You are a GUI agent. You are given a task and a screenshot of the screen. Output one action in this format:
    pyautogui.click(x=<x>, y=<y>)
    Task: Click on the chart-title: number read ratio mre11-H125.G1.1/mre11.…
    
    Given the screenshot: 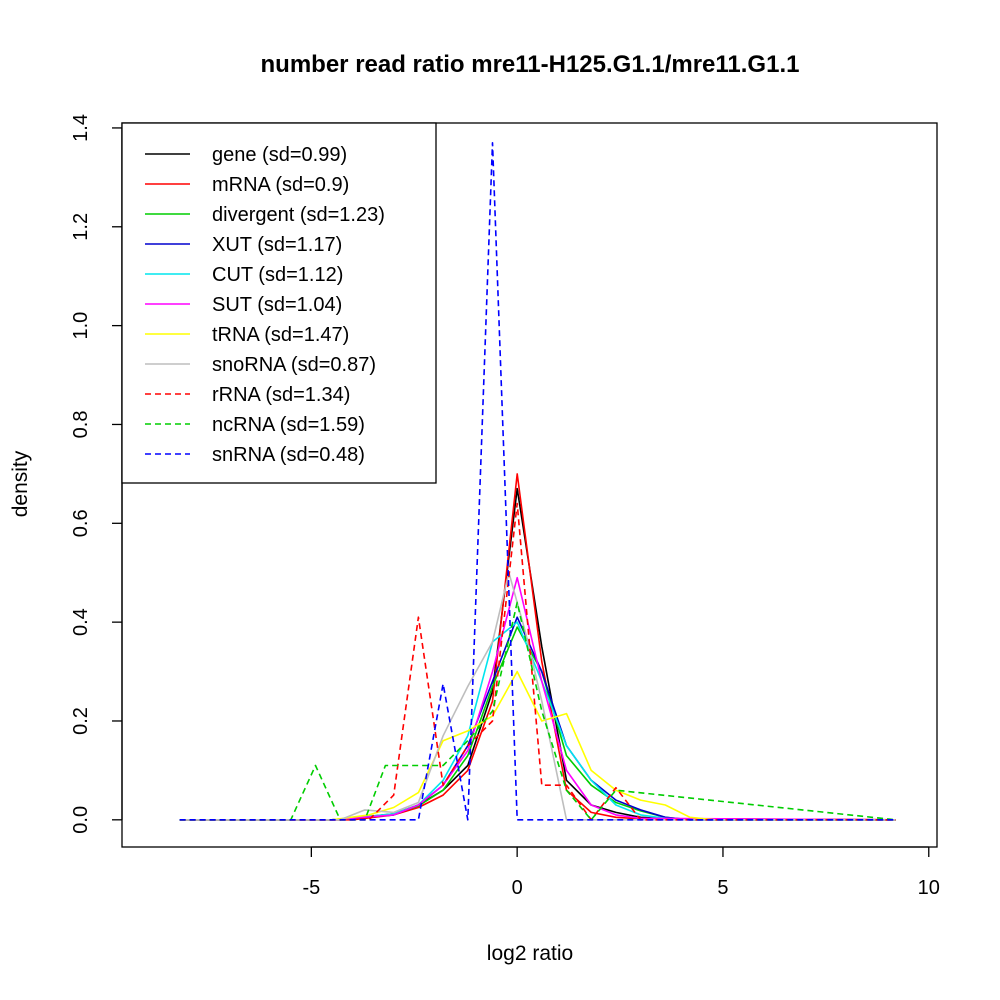 What is the action you would take?
    pyautogui.click(x=530, y=64)
    